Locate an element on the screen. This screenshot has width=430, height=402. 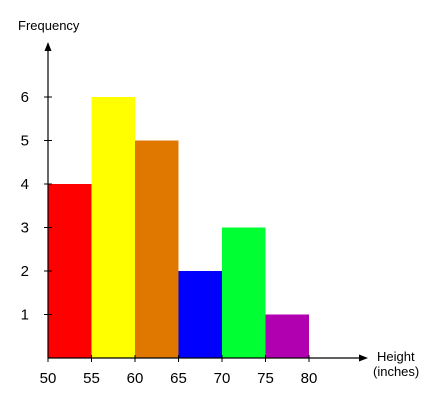
x-tick-label-70: 70 is located at coordinates (222, 378).